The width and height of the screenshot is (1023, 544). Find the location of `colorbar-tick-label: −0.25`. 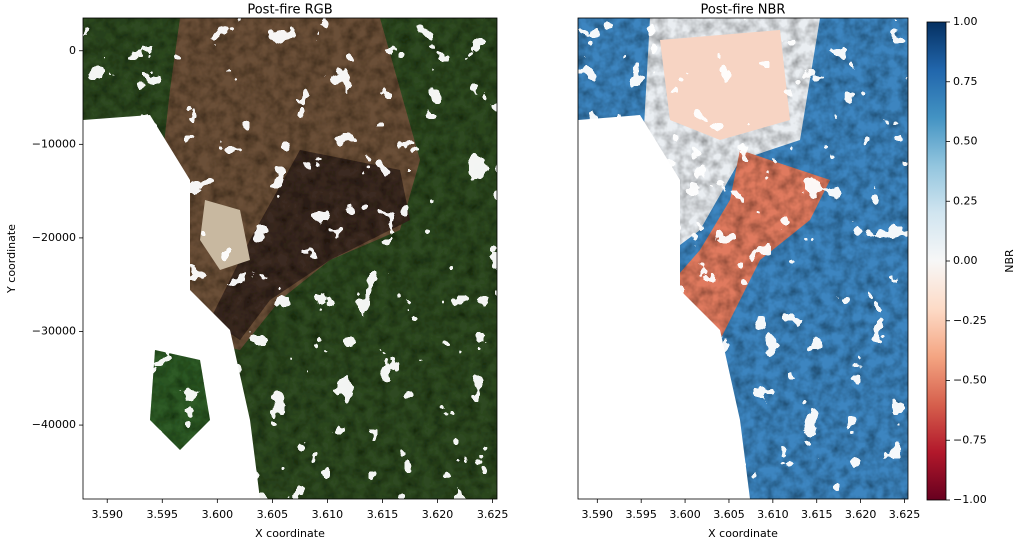

colorbar-tick-label: −0.25 is located at coordinates (970, 320).